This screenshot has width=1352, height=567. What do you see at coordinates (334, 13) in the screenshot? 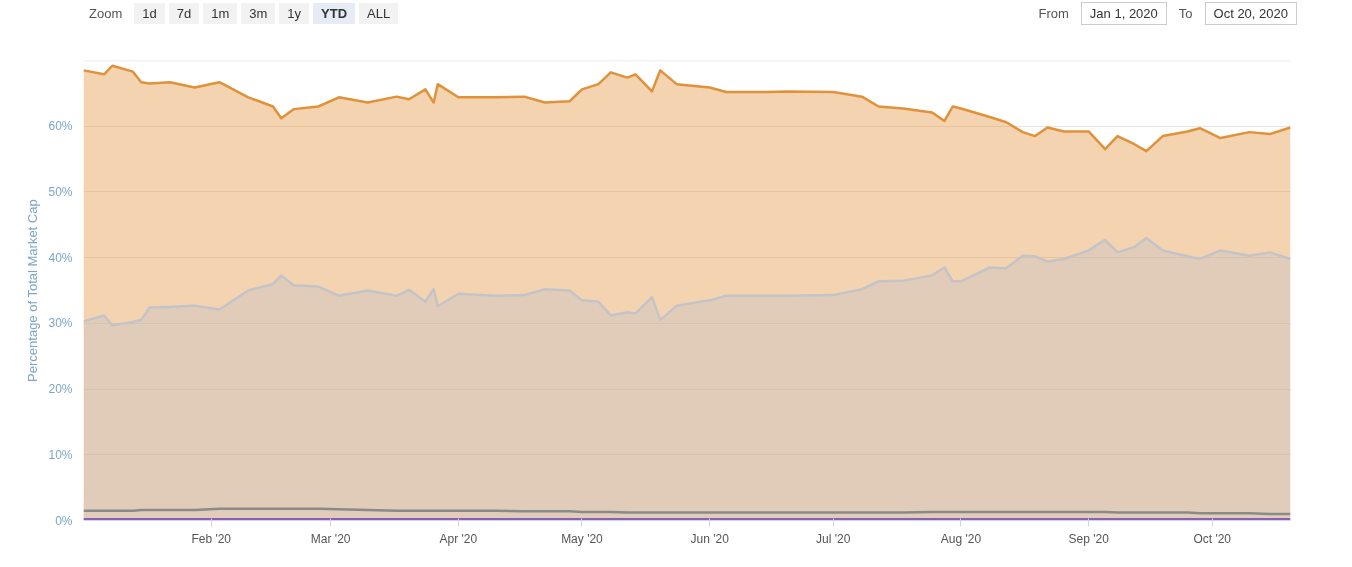
I see `text: YTD` at bounding box center [334, 13].